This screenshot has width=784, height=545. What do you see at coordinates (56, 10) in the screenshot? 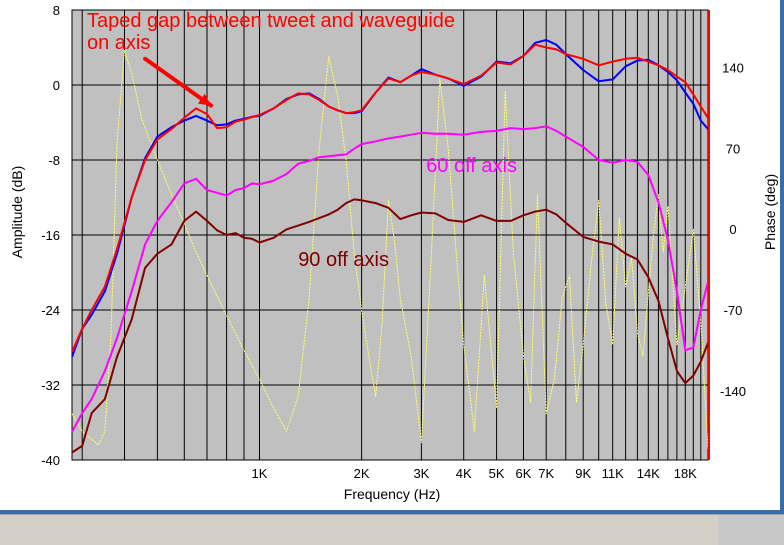
I see `y-tick-label: 8` at bounding box center [56, 10].